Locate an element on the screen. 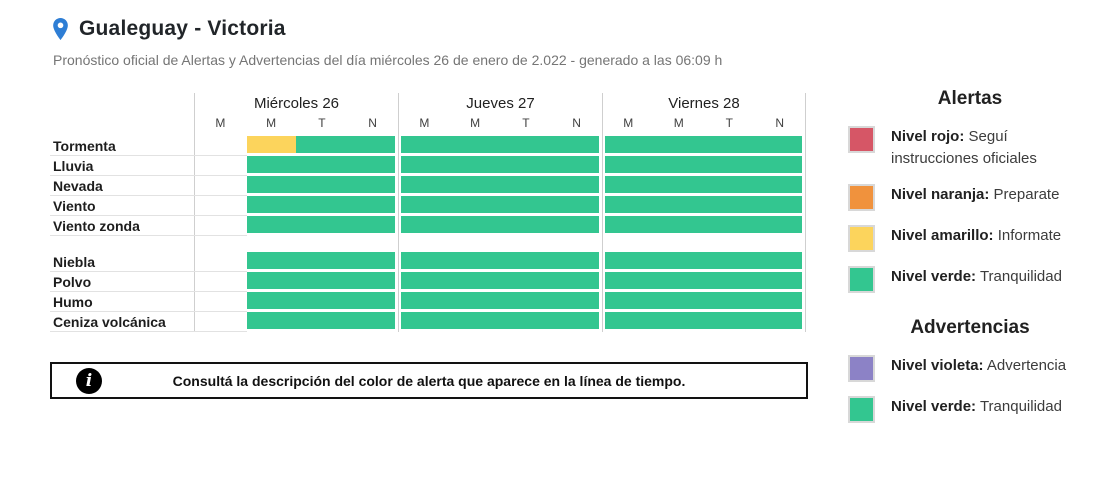  legend-item-title: Nivel rojo: is located at coordinates (928, 136).